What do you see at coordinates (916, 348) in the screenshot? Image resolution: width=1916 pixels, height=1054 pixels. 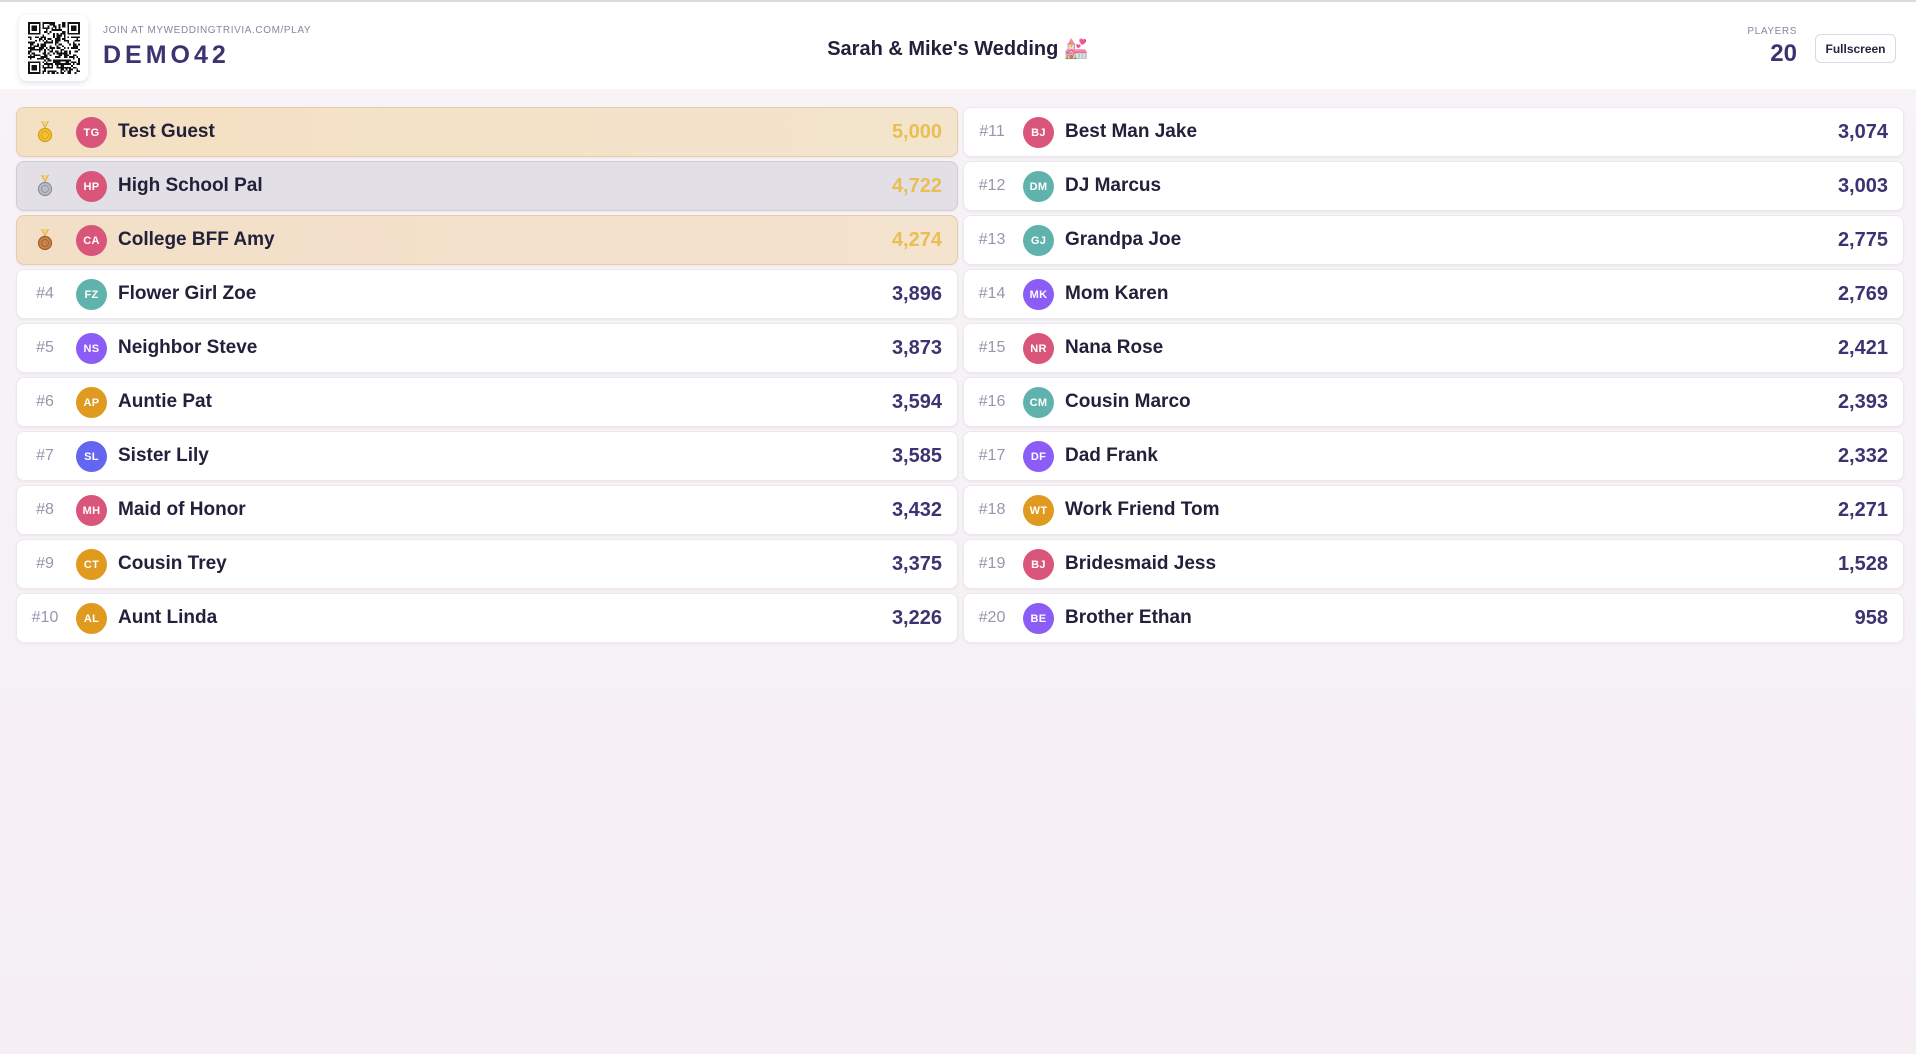 I see `player-score: 3,873` at bounding box center [916, 348].